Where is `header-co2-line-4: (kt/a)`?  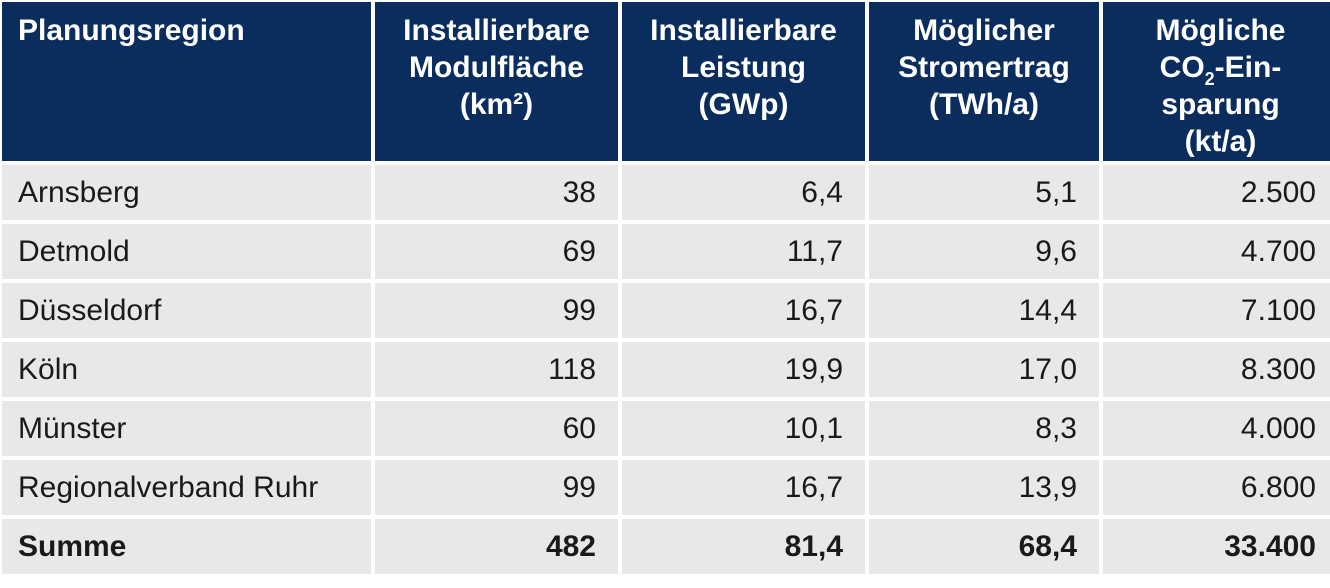 header-co2-line-4: (kt/a) is located at coordinates (1220, 141).